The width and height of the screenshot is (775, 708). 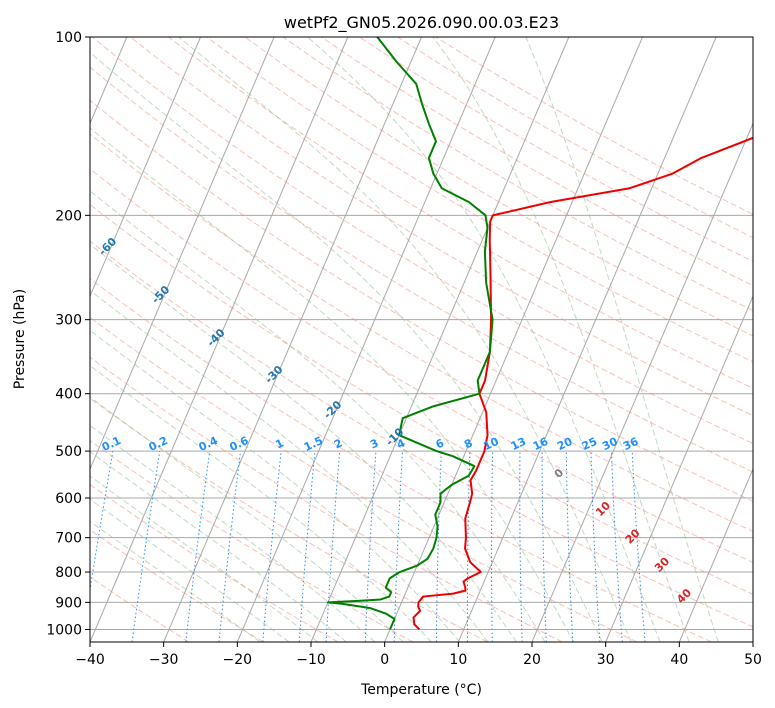 I want to click on mixing-ratio-label: 16, so click(x=541, y=444).